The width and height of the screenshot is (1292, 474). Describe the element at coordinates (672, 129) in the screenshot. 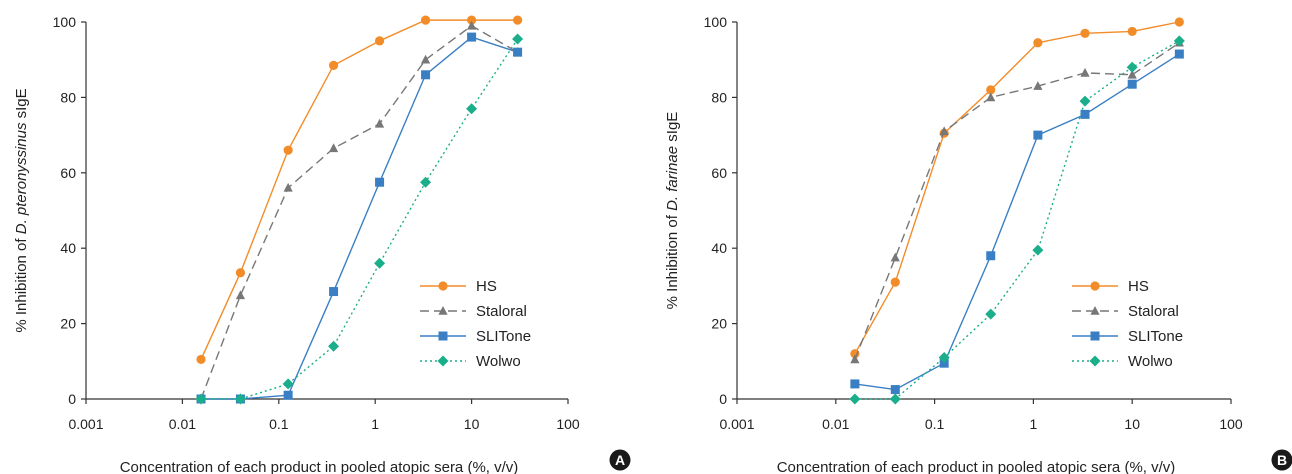

I see `y-axis-label-suffix: sIgE` at that location.